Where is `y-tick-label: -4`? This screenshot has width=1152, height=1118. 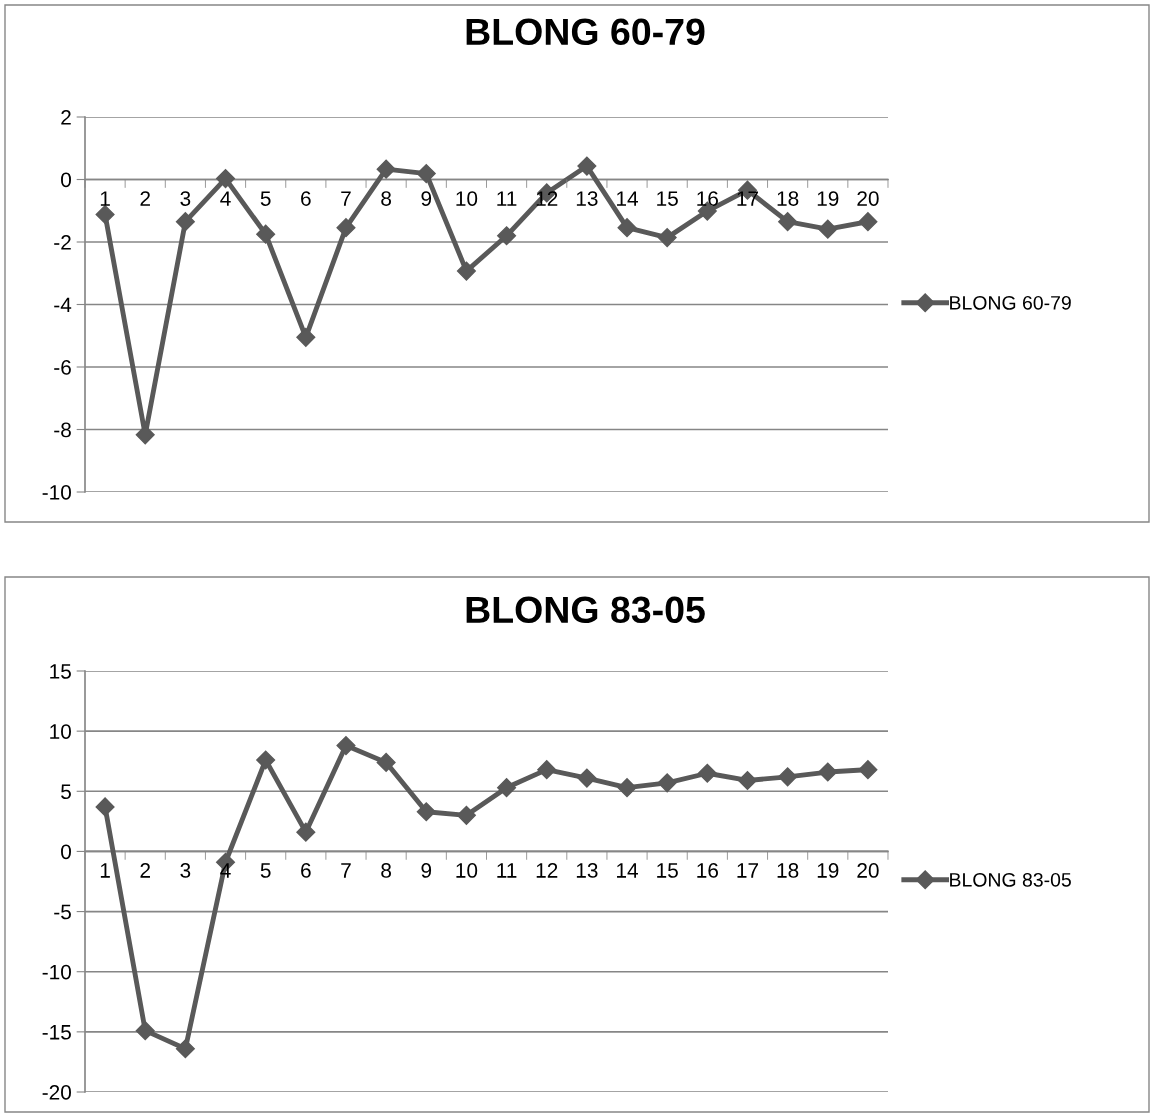
y-tick-label: -4 is located at coordinates (63, 305).